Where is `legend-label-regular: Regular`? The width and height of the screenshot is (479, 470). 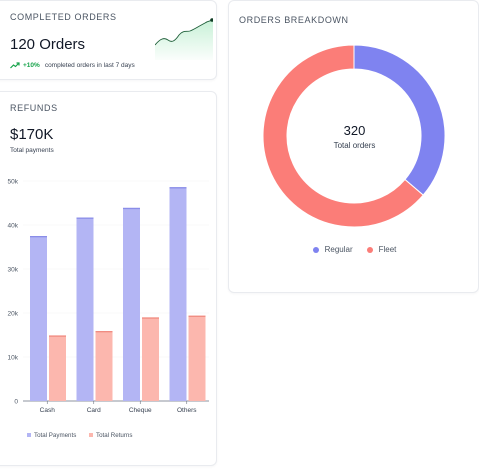
legend-label-regular: Regular is located at coordinates (338, 249).